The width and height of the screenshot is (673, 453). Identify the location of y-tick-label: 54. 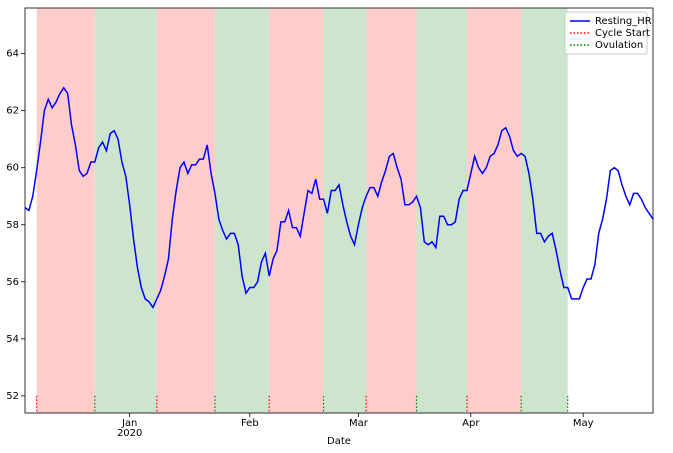
(12, 339).